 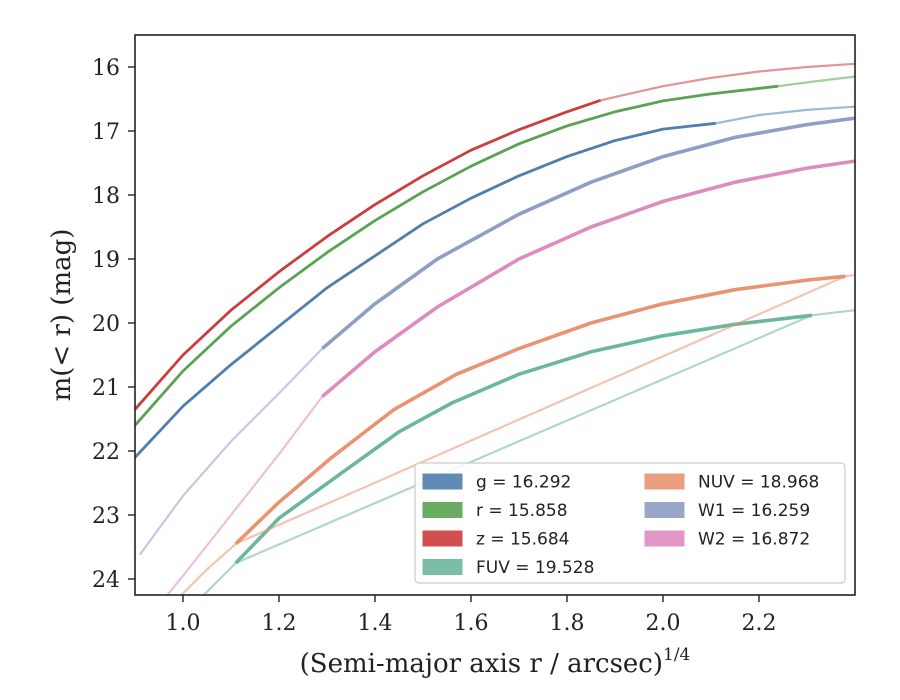 I want to click on series-w2-extrapolated, so click(x=244, y=495).